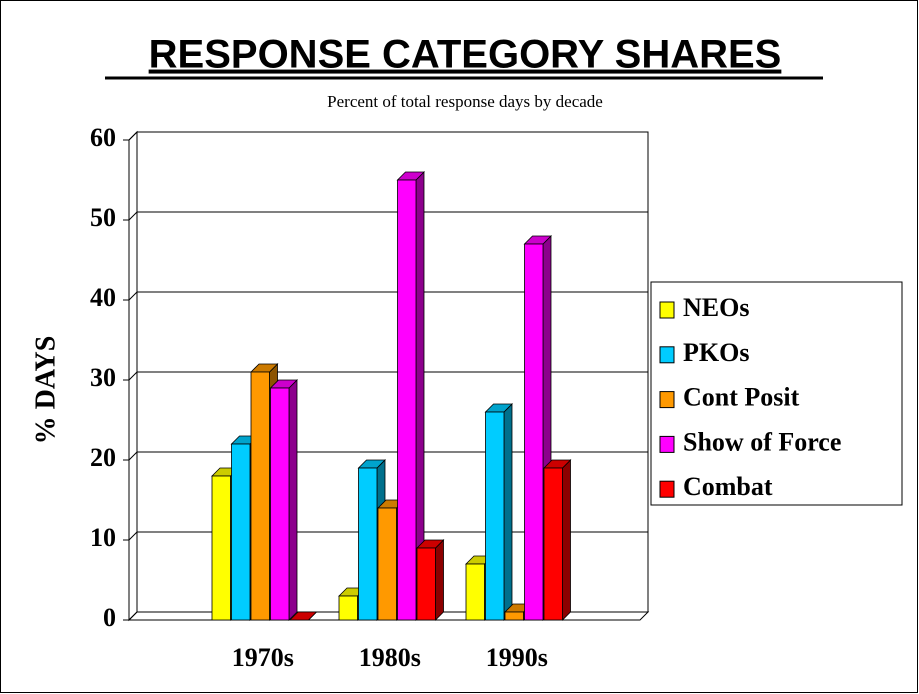 The image size is (919, 694). What do you see at coordinates (103, 217) in the screenshot?
I see `y-tick-label: 50` at bounding box center [103, 217].